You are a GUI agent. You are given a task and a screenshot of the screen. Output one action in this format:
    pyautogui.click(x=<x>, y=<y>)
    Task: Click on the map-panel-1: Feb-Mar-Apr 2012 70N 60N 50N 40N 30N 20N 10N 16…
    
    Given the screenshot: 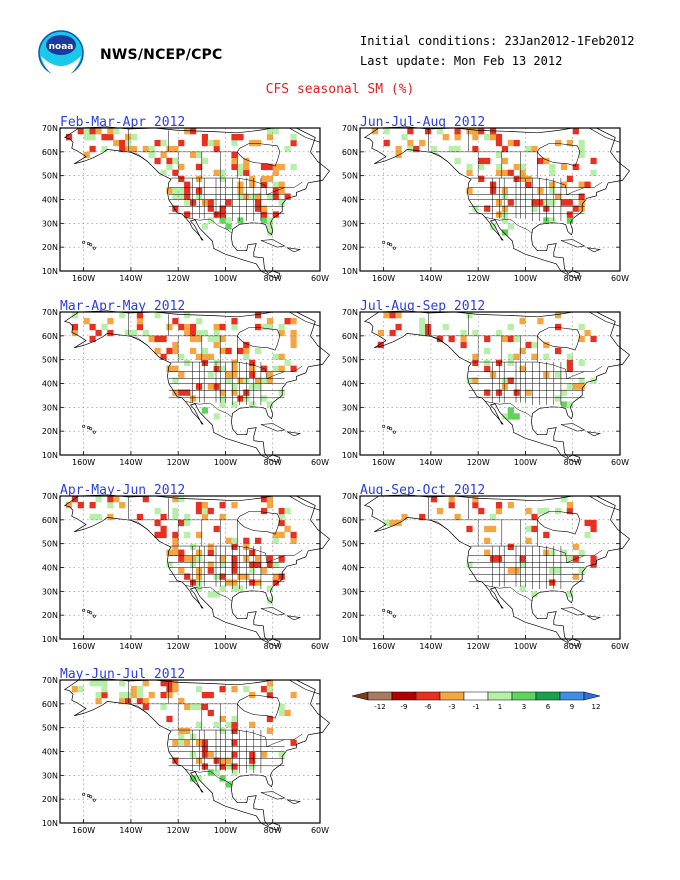 What is the action you would take?
    pyautogui.click(x=186, y=204)
    